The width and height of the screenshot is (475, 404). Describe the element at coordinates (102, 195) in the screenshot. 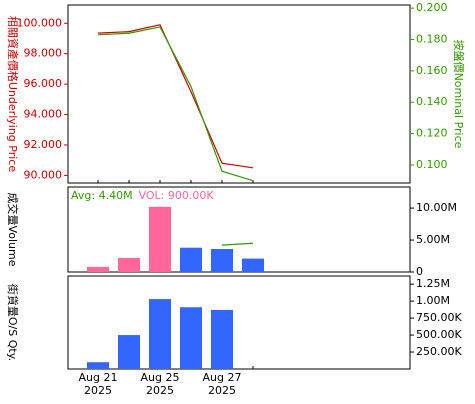

I see `legend-entry: Avg: 4.40M` at that location.